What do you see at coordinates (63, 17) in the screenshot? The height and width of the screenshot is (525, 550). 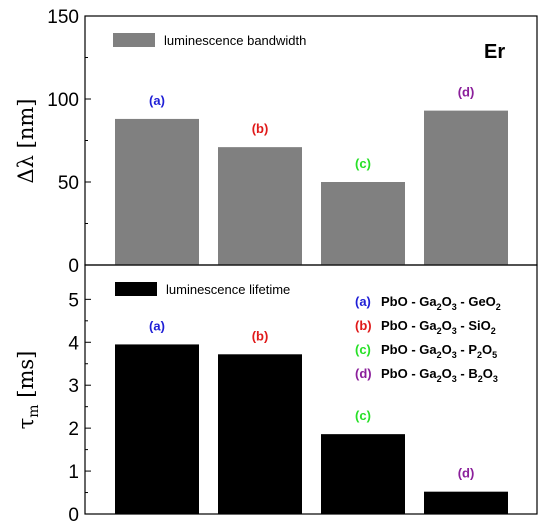 I see `top-y-tick-label: 150` at bounding box center [63, 17].